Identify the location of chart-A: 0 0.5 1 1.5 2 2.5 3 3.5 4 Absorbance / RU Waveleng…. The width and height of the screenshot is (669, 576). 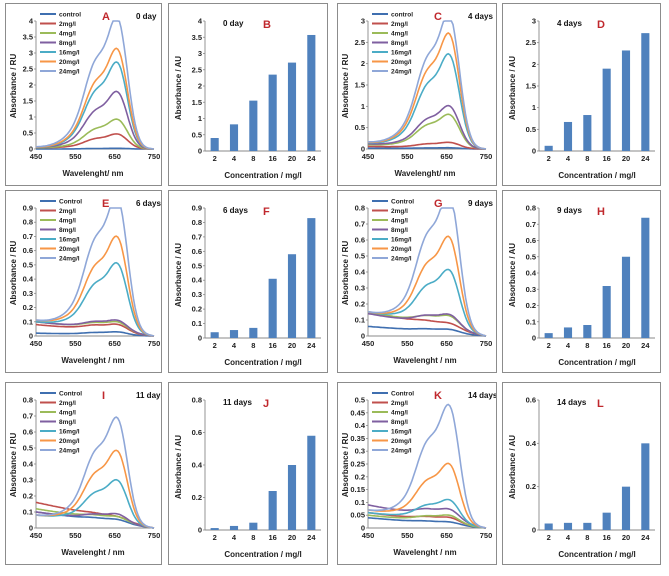
(84, 94).